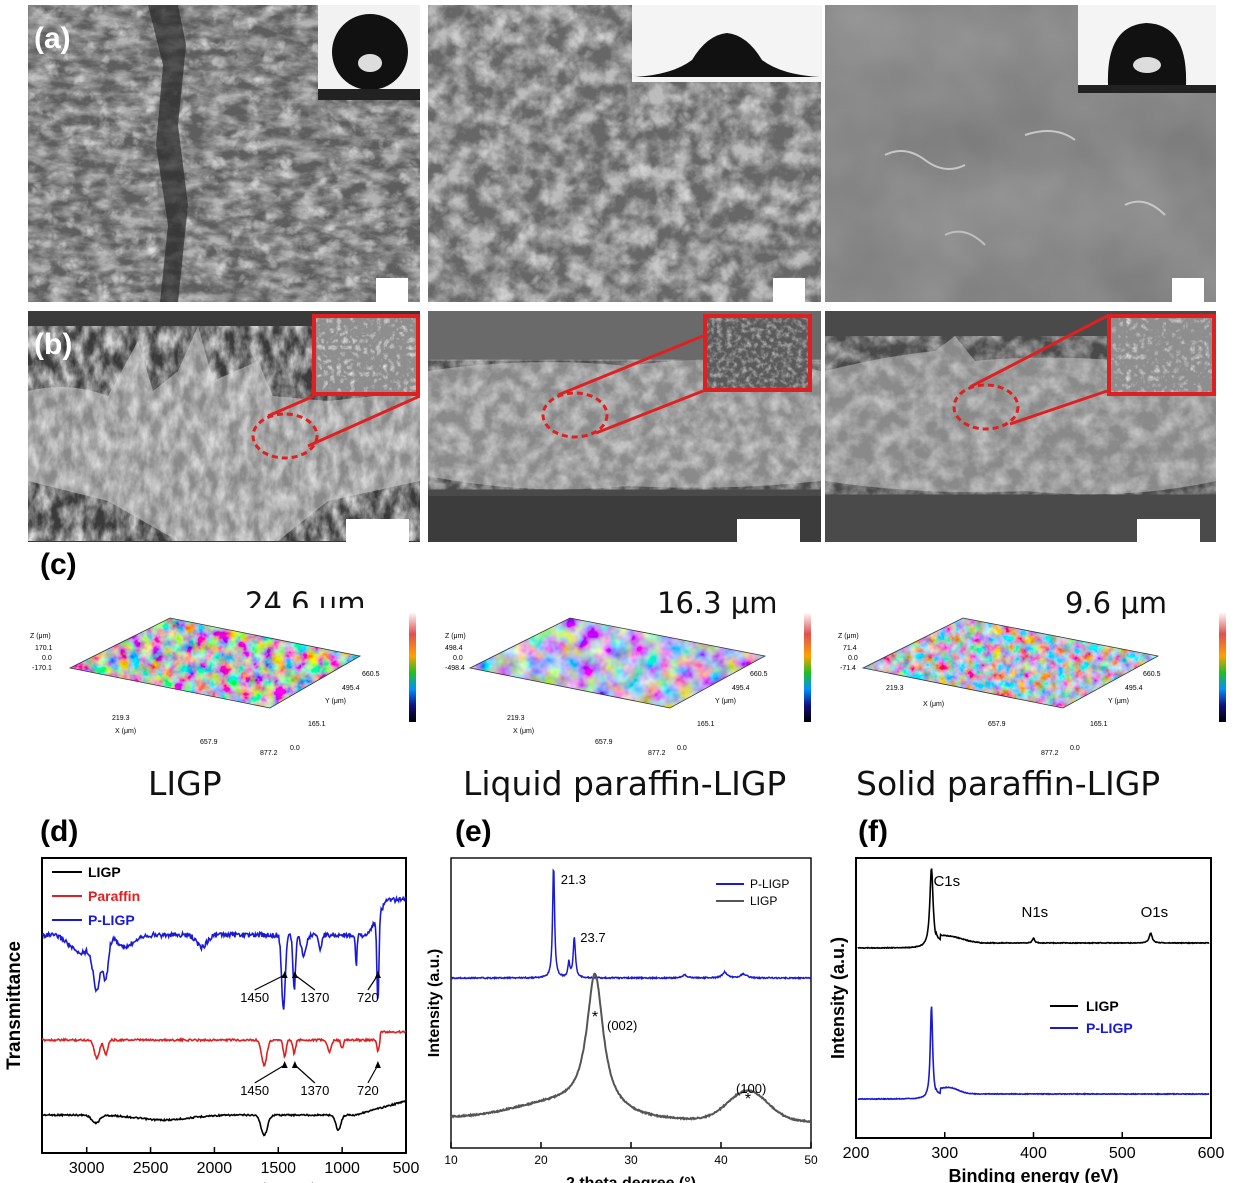  I want to click on x-axis-label: 2 theta degree (°), so click(631, 1179).